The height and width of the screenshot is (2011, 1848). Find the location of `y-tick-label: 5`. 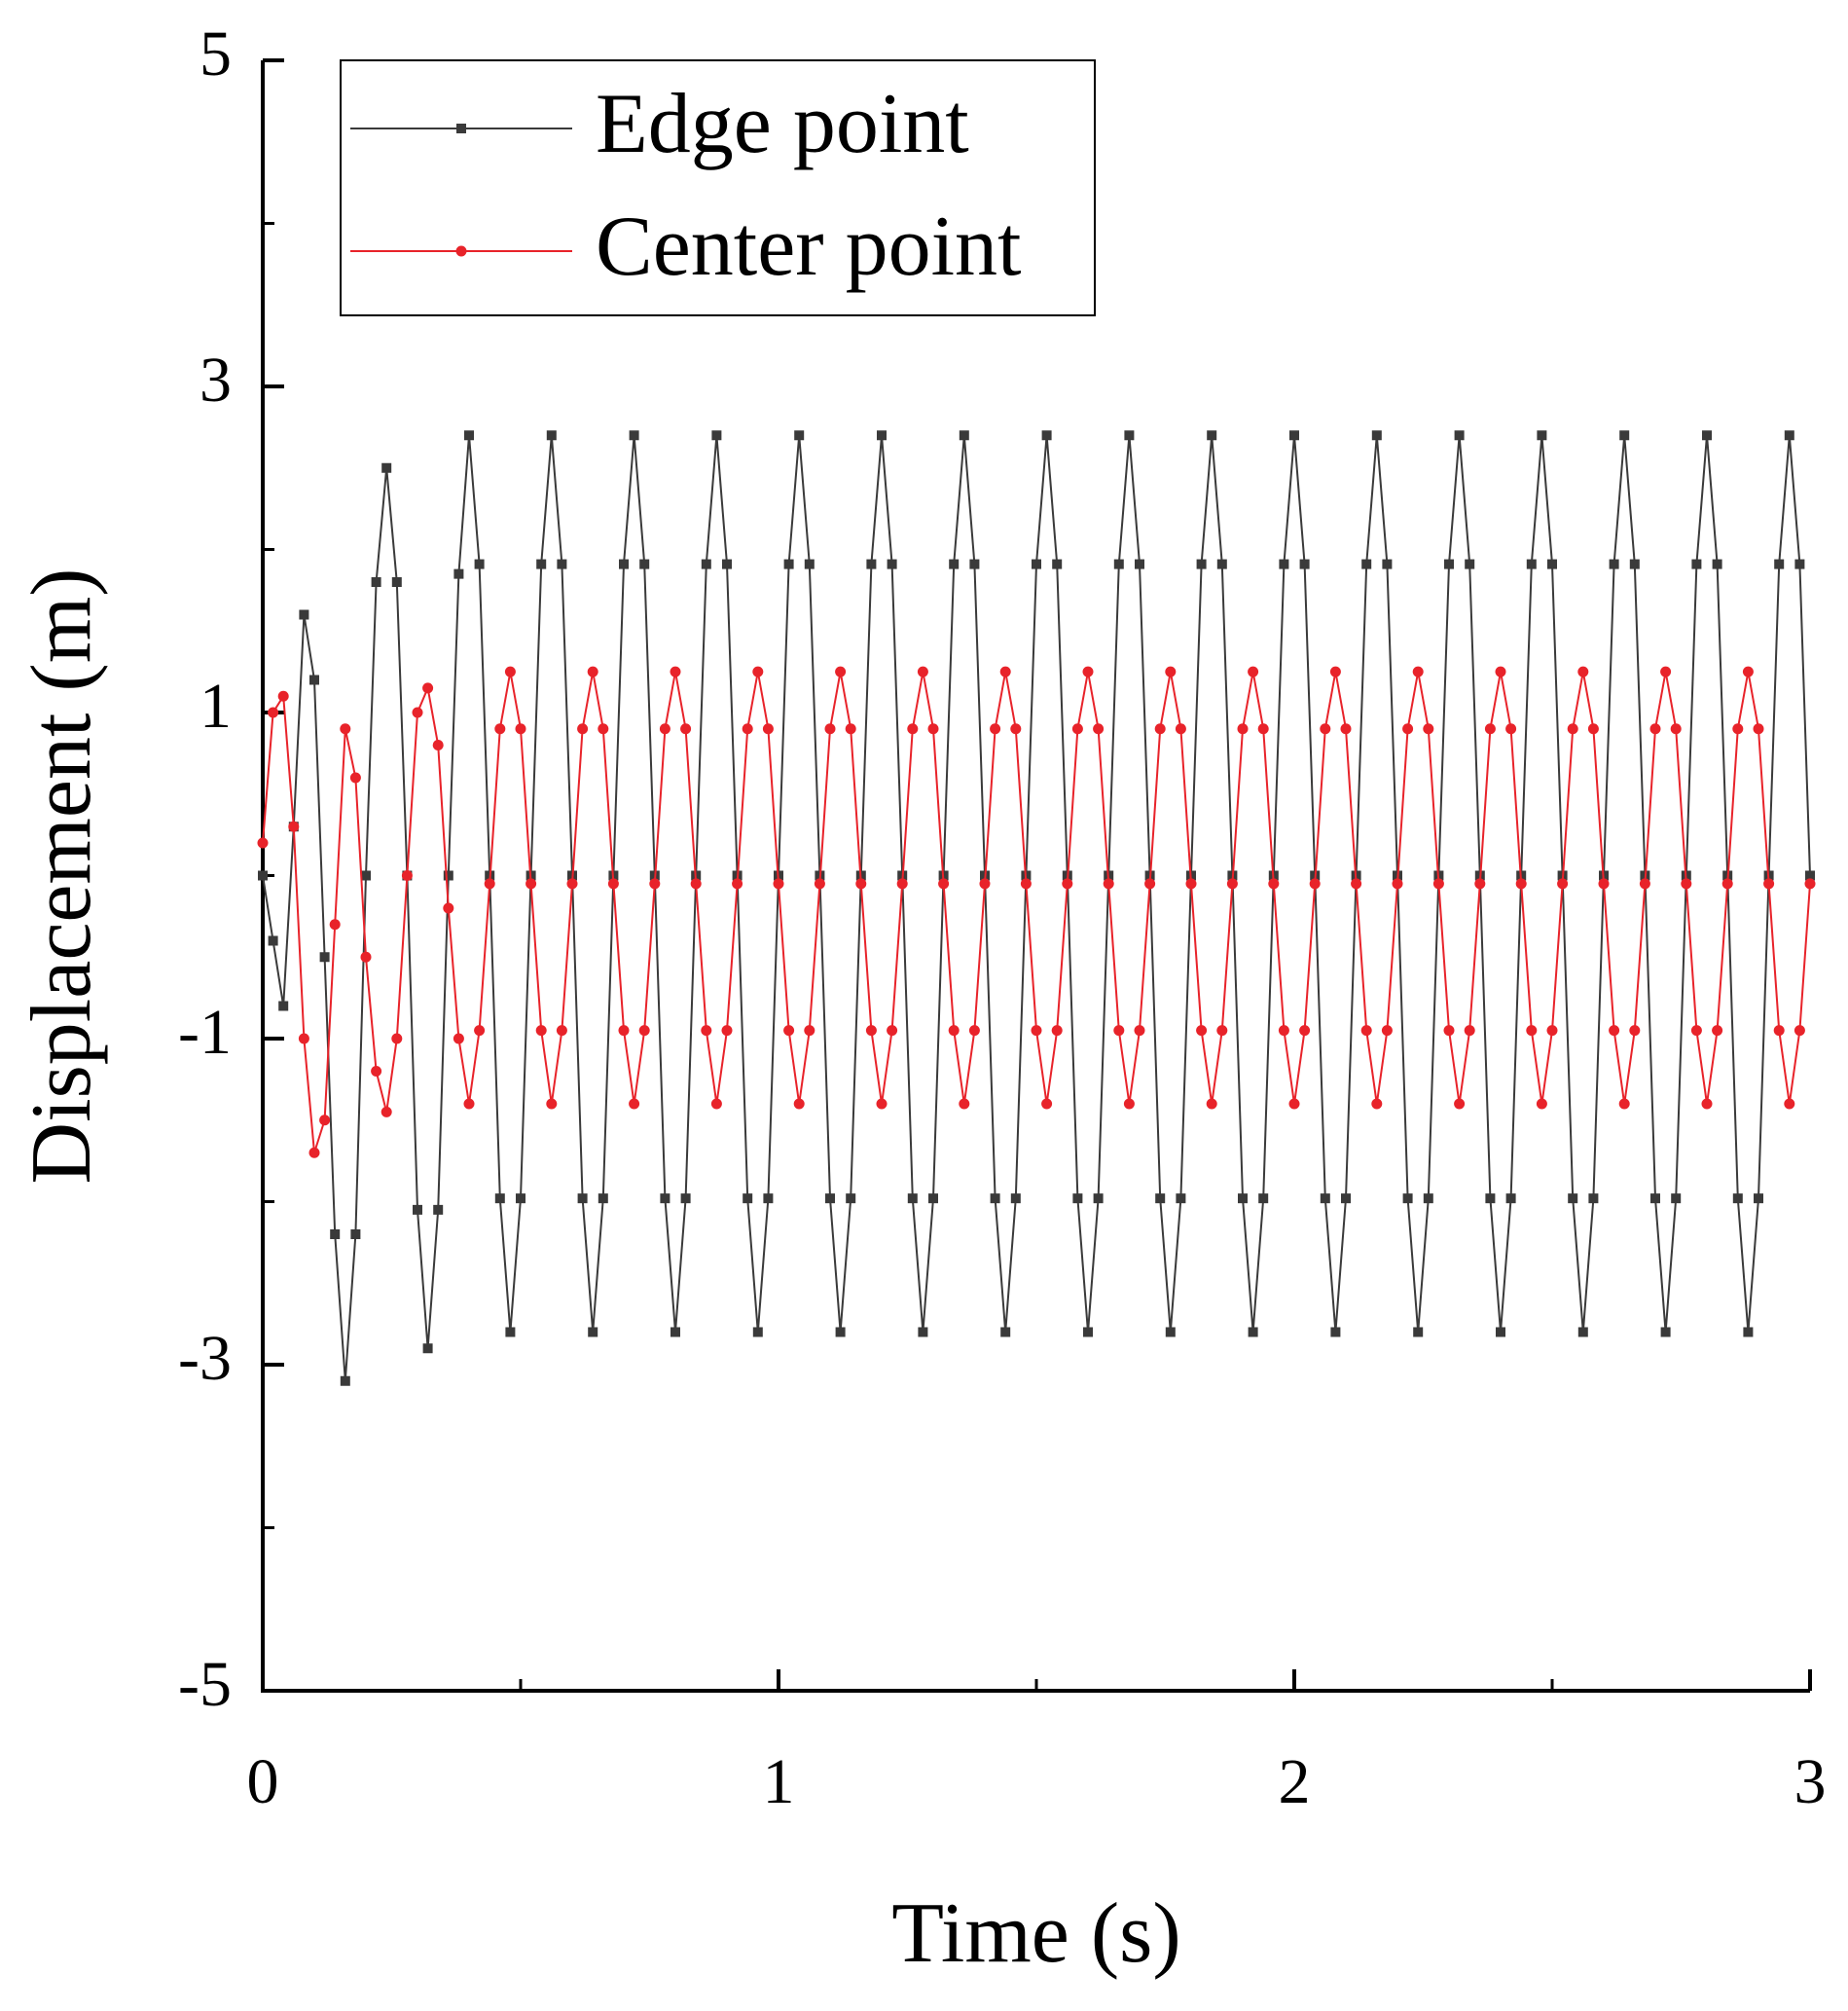

y-tick-label: 5 is located at coordinates (215, 54).